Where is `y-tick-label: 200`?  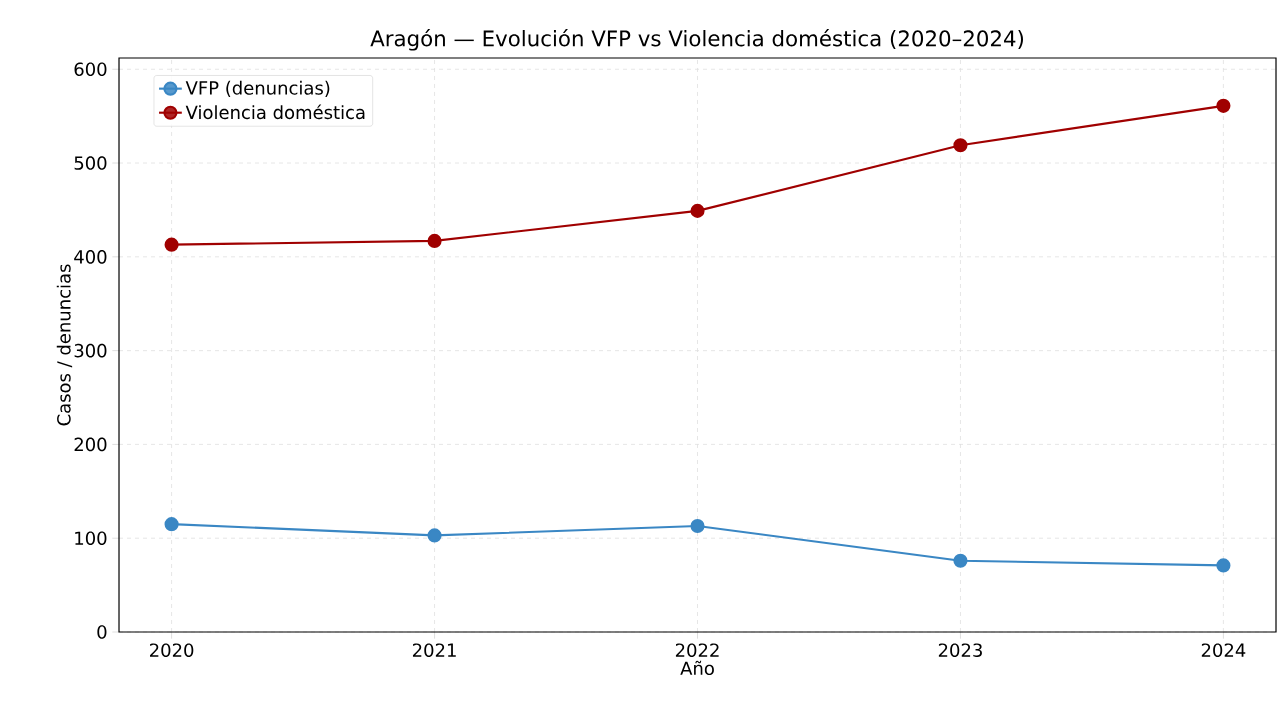 y-tick-label: 200 is located at coordinates (90, 444).